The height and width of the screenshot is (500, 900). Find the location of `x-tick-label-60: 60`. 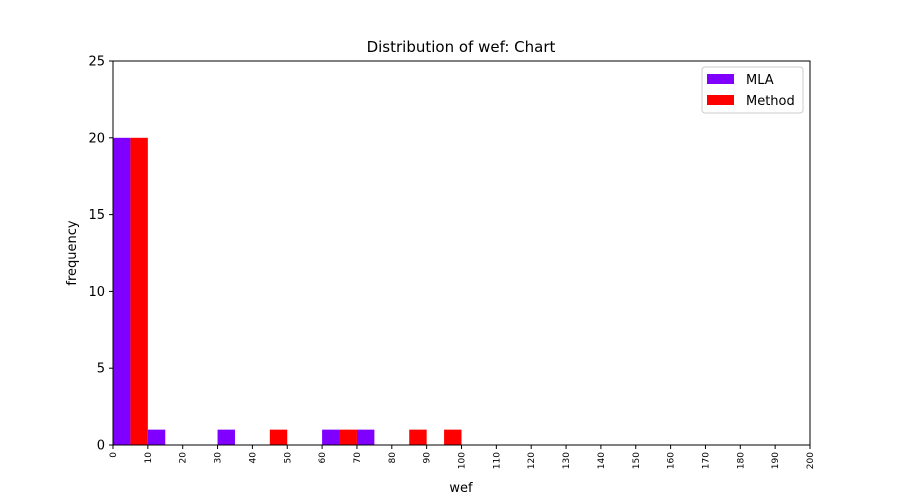

x-tick-label-60: 60 is located at coordinates (323, 458).